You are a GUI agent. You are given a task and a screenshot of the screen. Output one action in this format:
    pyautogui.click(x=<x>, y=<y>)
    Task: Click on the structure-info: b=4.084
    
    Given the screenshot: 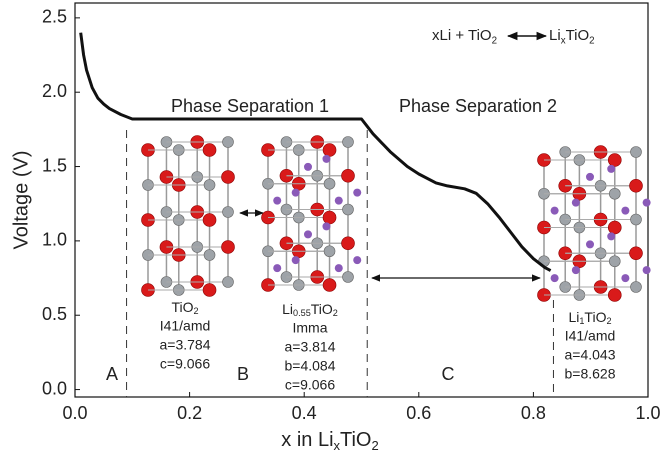 What is the action you would take?
    pyautogui.click(x=310, y=366)
    